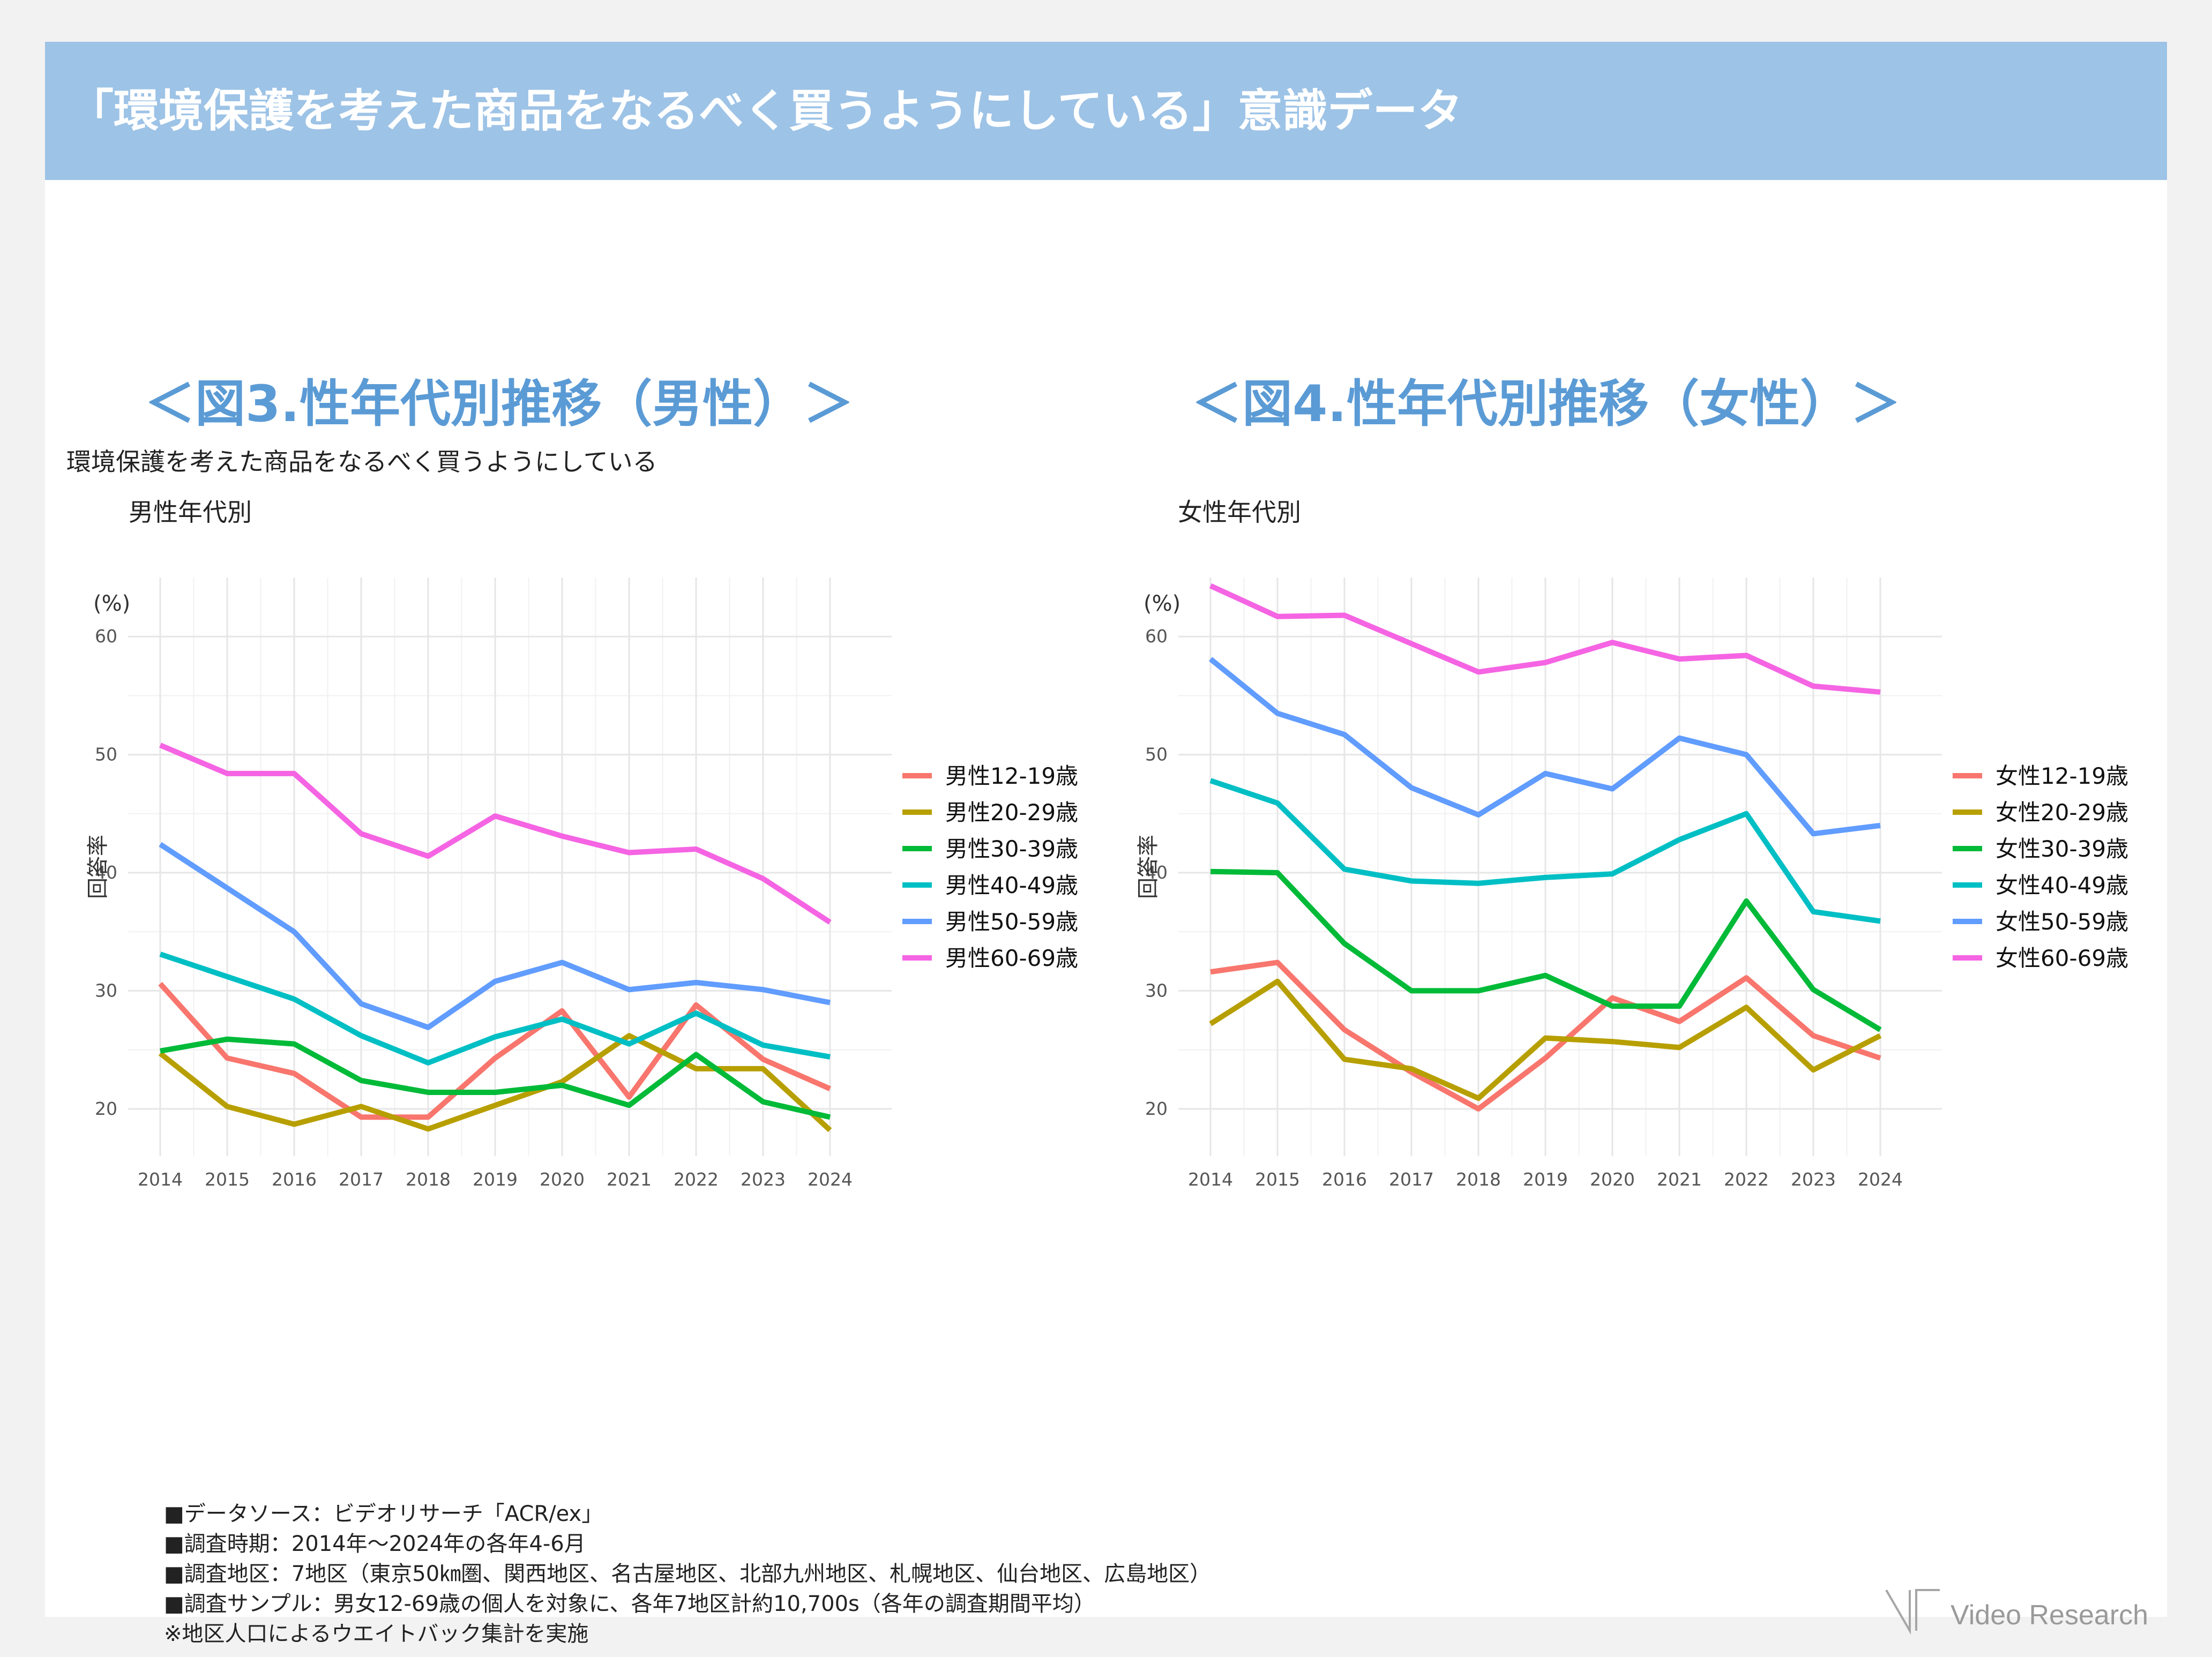 Image resolution: width=2212 pixels, height=1657 pixels. Describe the element at coordinates (1011, 812) in the screenshot. I see `legend-label: 男性20-29歳` at that location.